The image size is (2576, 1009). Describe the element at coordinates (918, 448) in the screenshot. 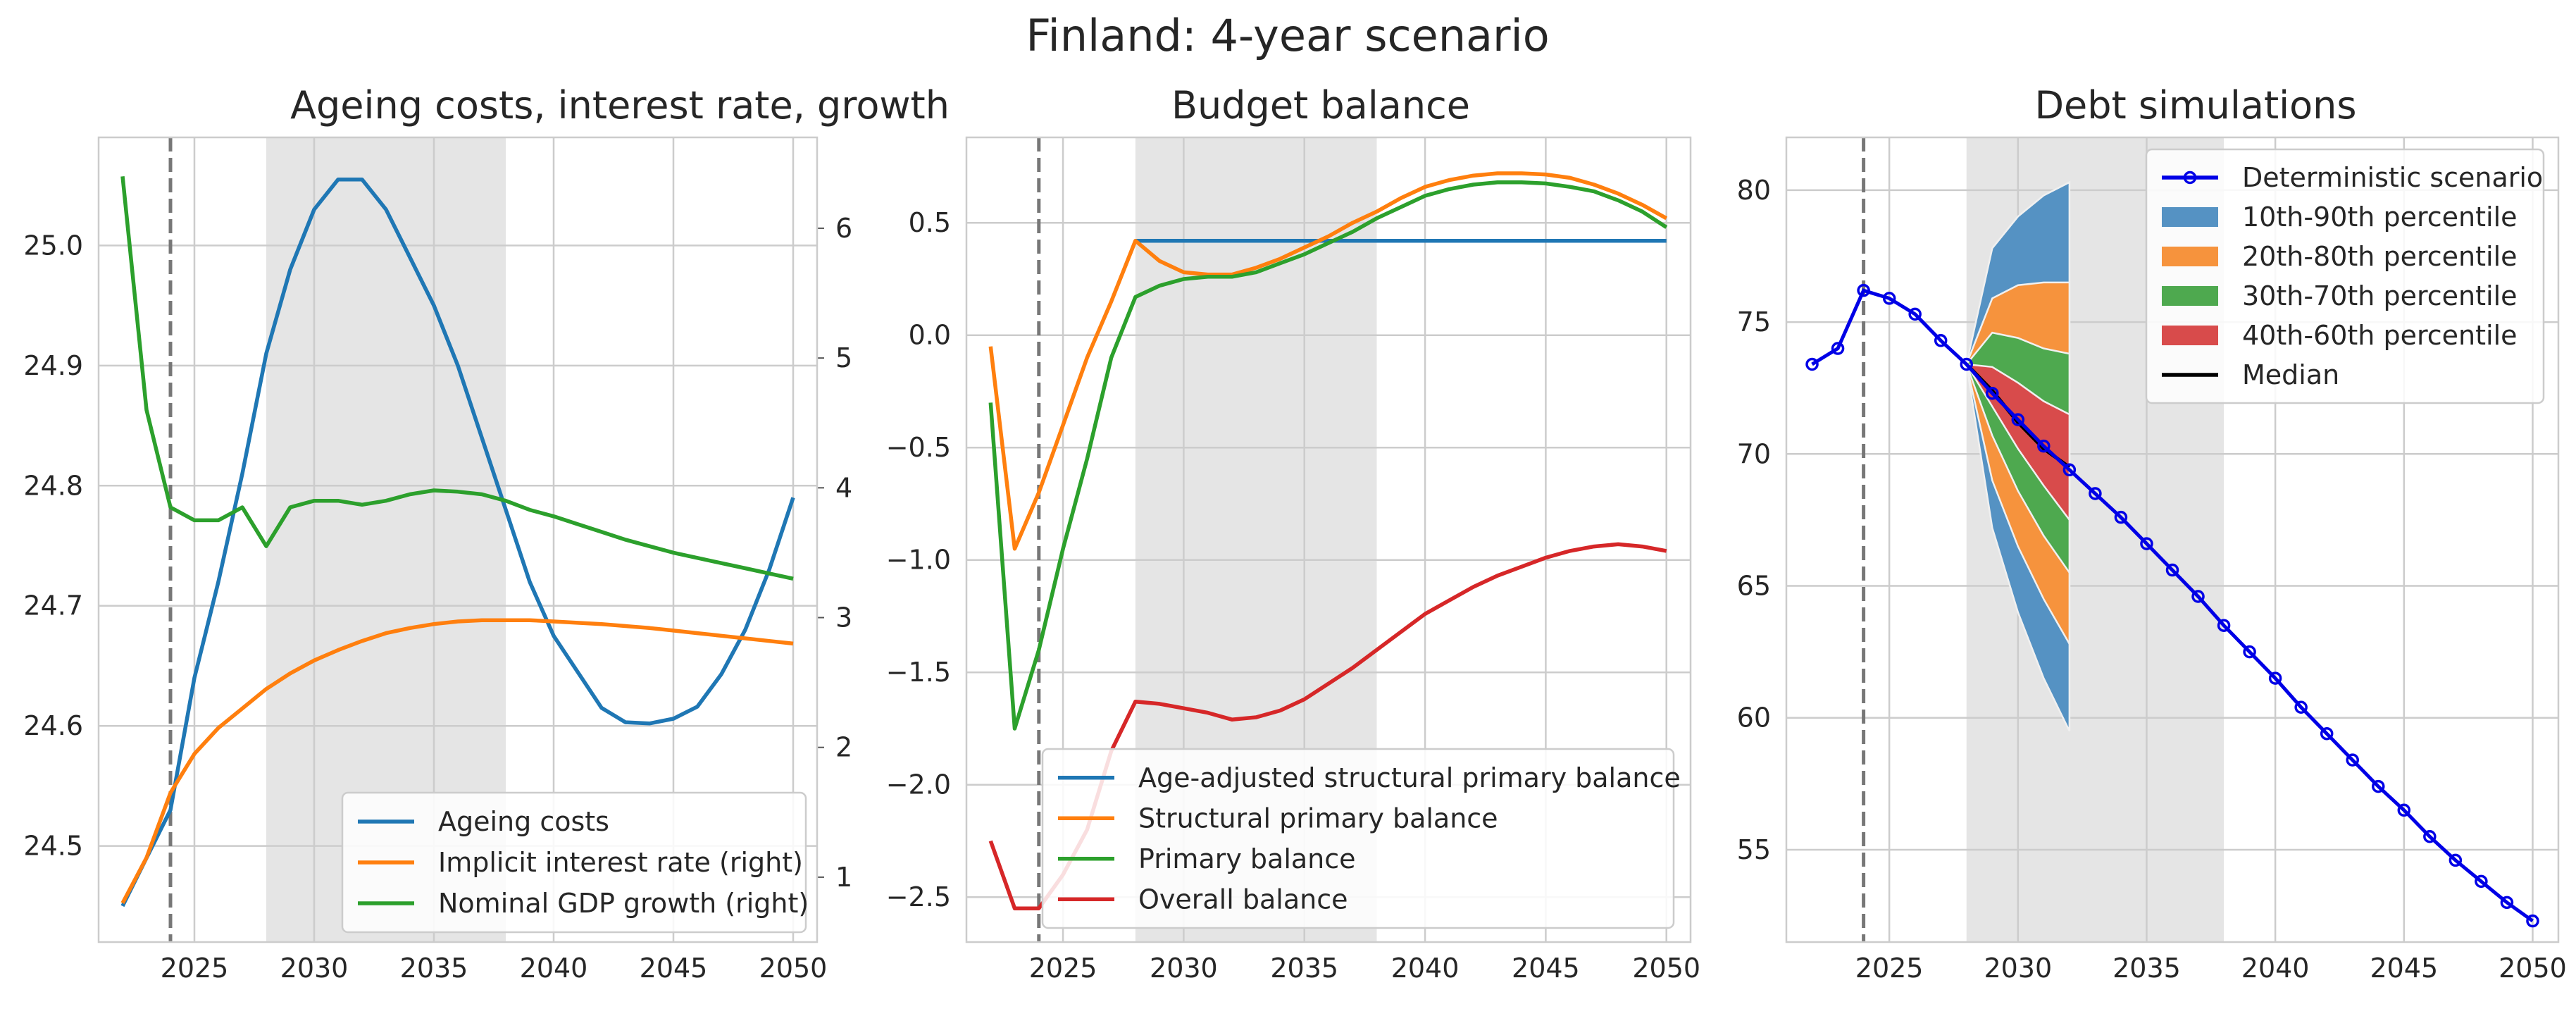

I see `y-tick-label: −0.5` at that location.